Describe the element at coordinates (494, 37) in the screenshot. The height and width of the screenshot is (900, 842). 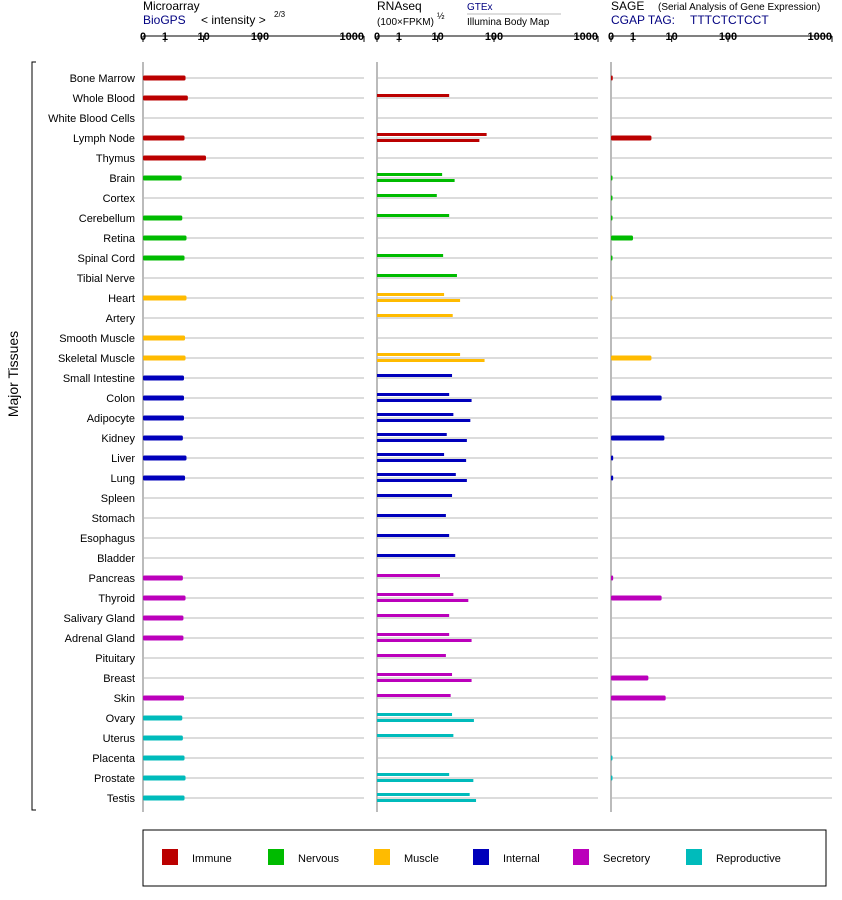
I see `rnaseq-tick-label: 100` at that location.